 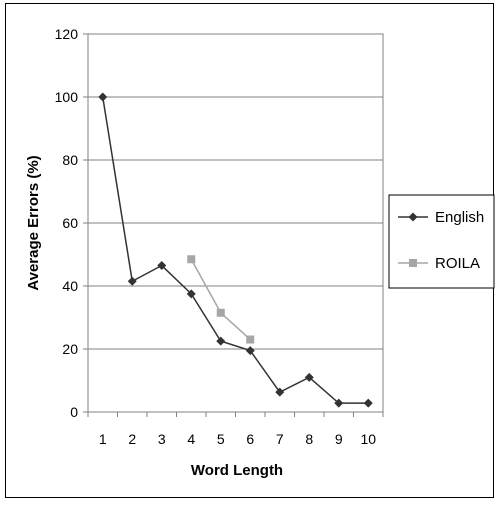 I want to click on legend-label: English, so click(x=459, y=217).